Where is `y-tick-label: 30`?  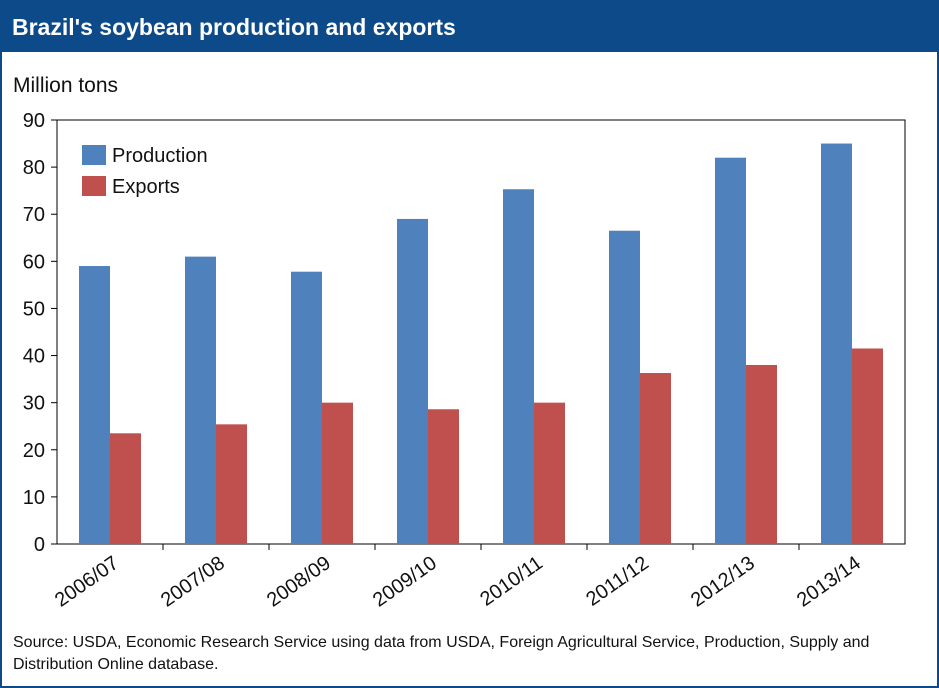 y-tick-label: 30 is located at coordinates (34, 404).